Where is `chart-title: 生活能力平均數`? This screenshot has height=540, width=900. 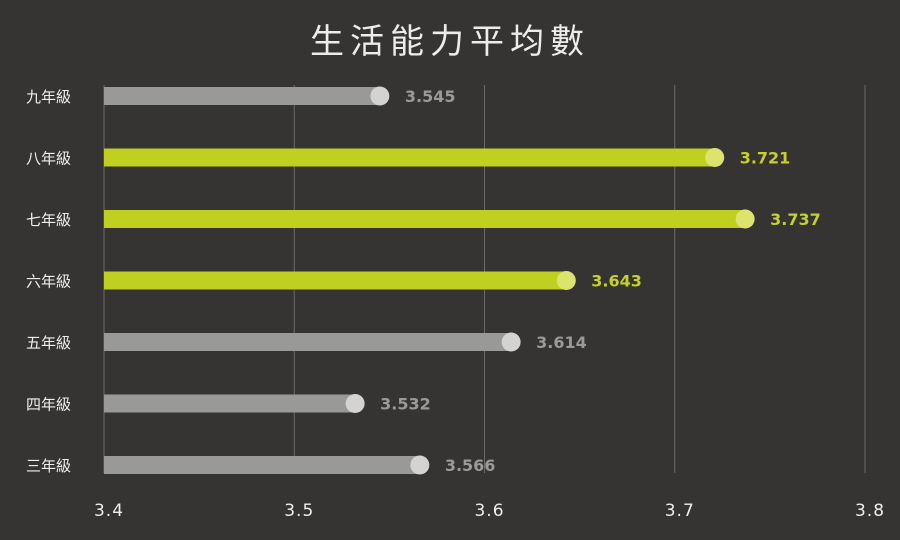 chart-title: 生活能力平均數 is located at coordinates (450, 42).